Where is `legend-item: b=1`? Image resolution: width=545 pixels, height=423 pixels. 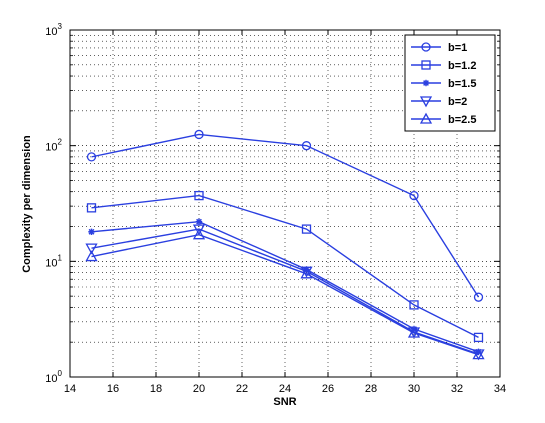
legend-item: b=1 is located at coordinates (439, 48).